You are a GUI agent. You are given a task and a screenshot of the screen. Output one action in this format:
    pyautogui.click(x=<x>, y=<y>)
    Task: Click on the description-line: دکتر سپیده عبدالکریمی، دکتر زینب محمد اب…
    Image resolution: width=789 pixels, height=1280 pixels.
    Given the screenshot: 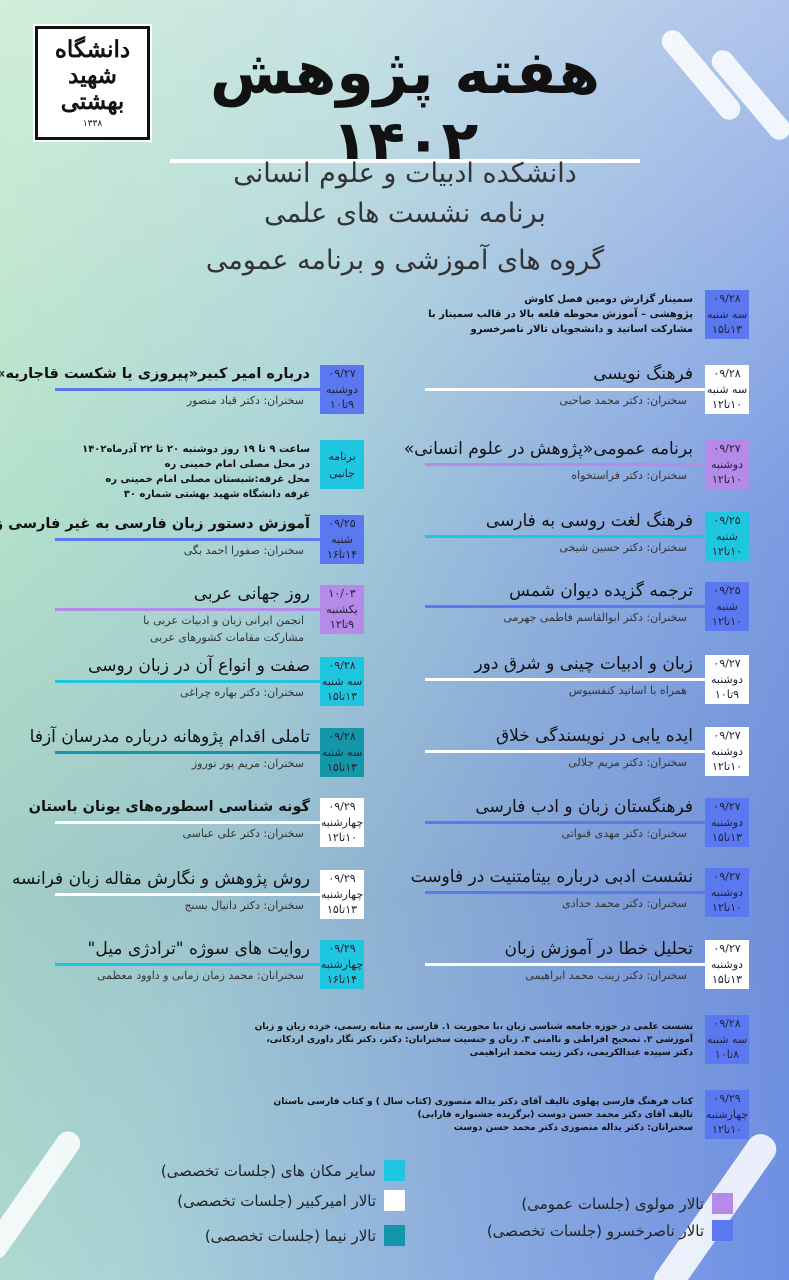 What is the action you would take?
    pyautogui.click(x=581, y=1053)
    